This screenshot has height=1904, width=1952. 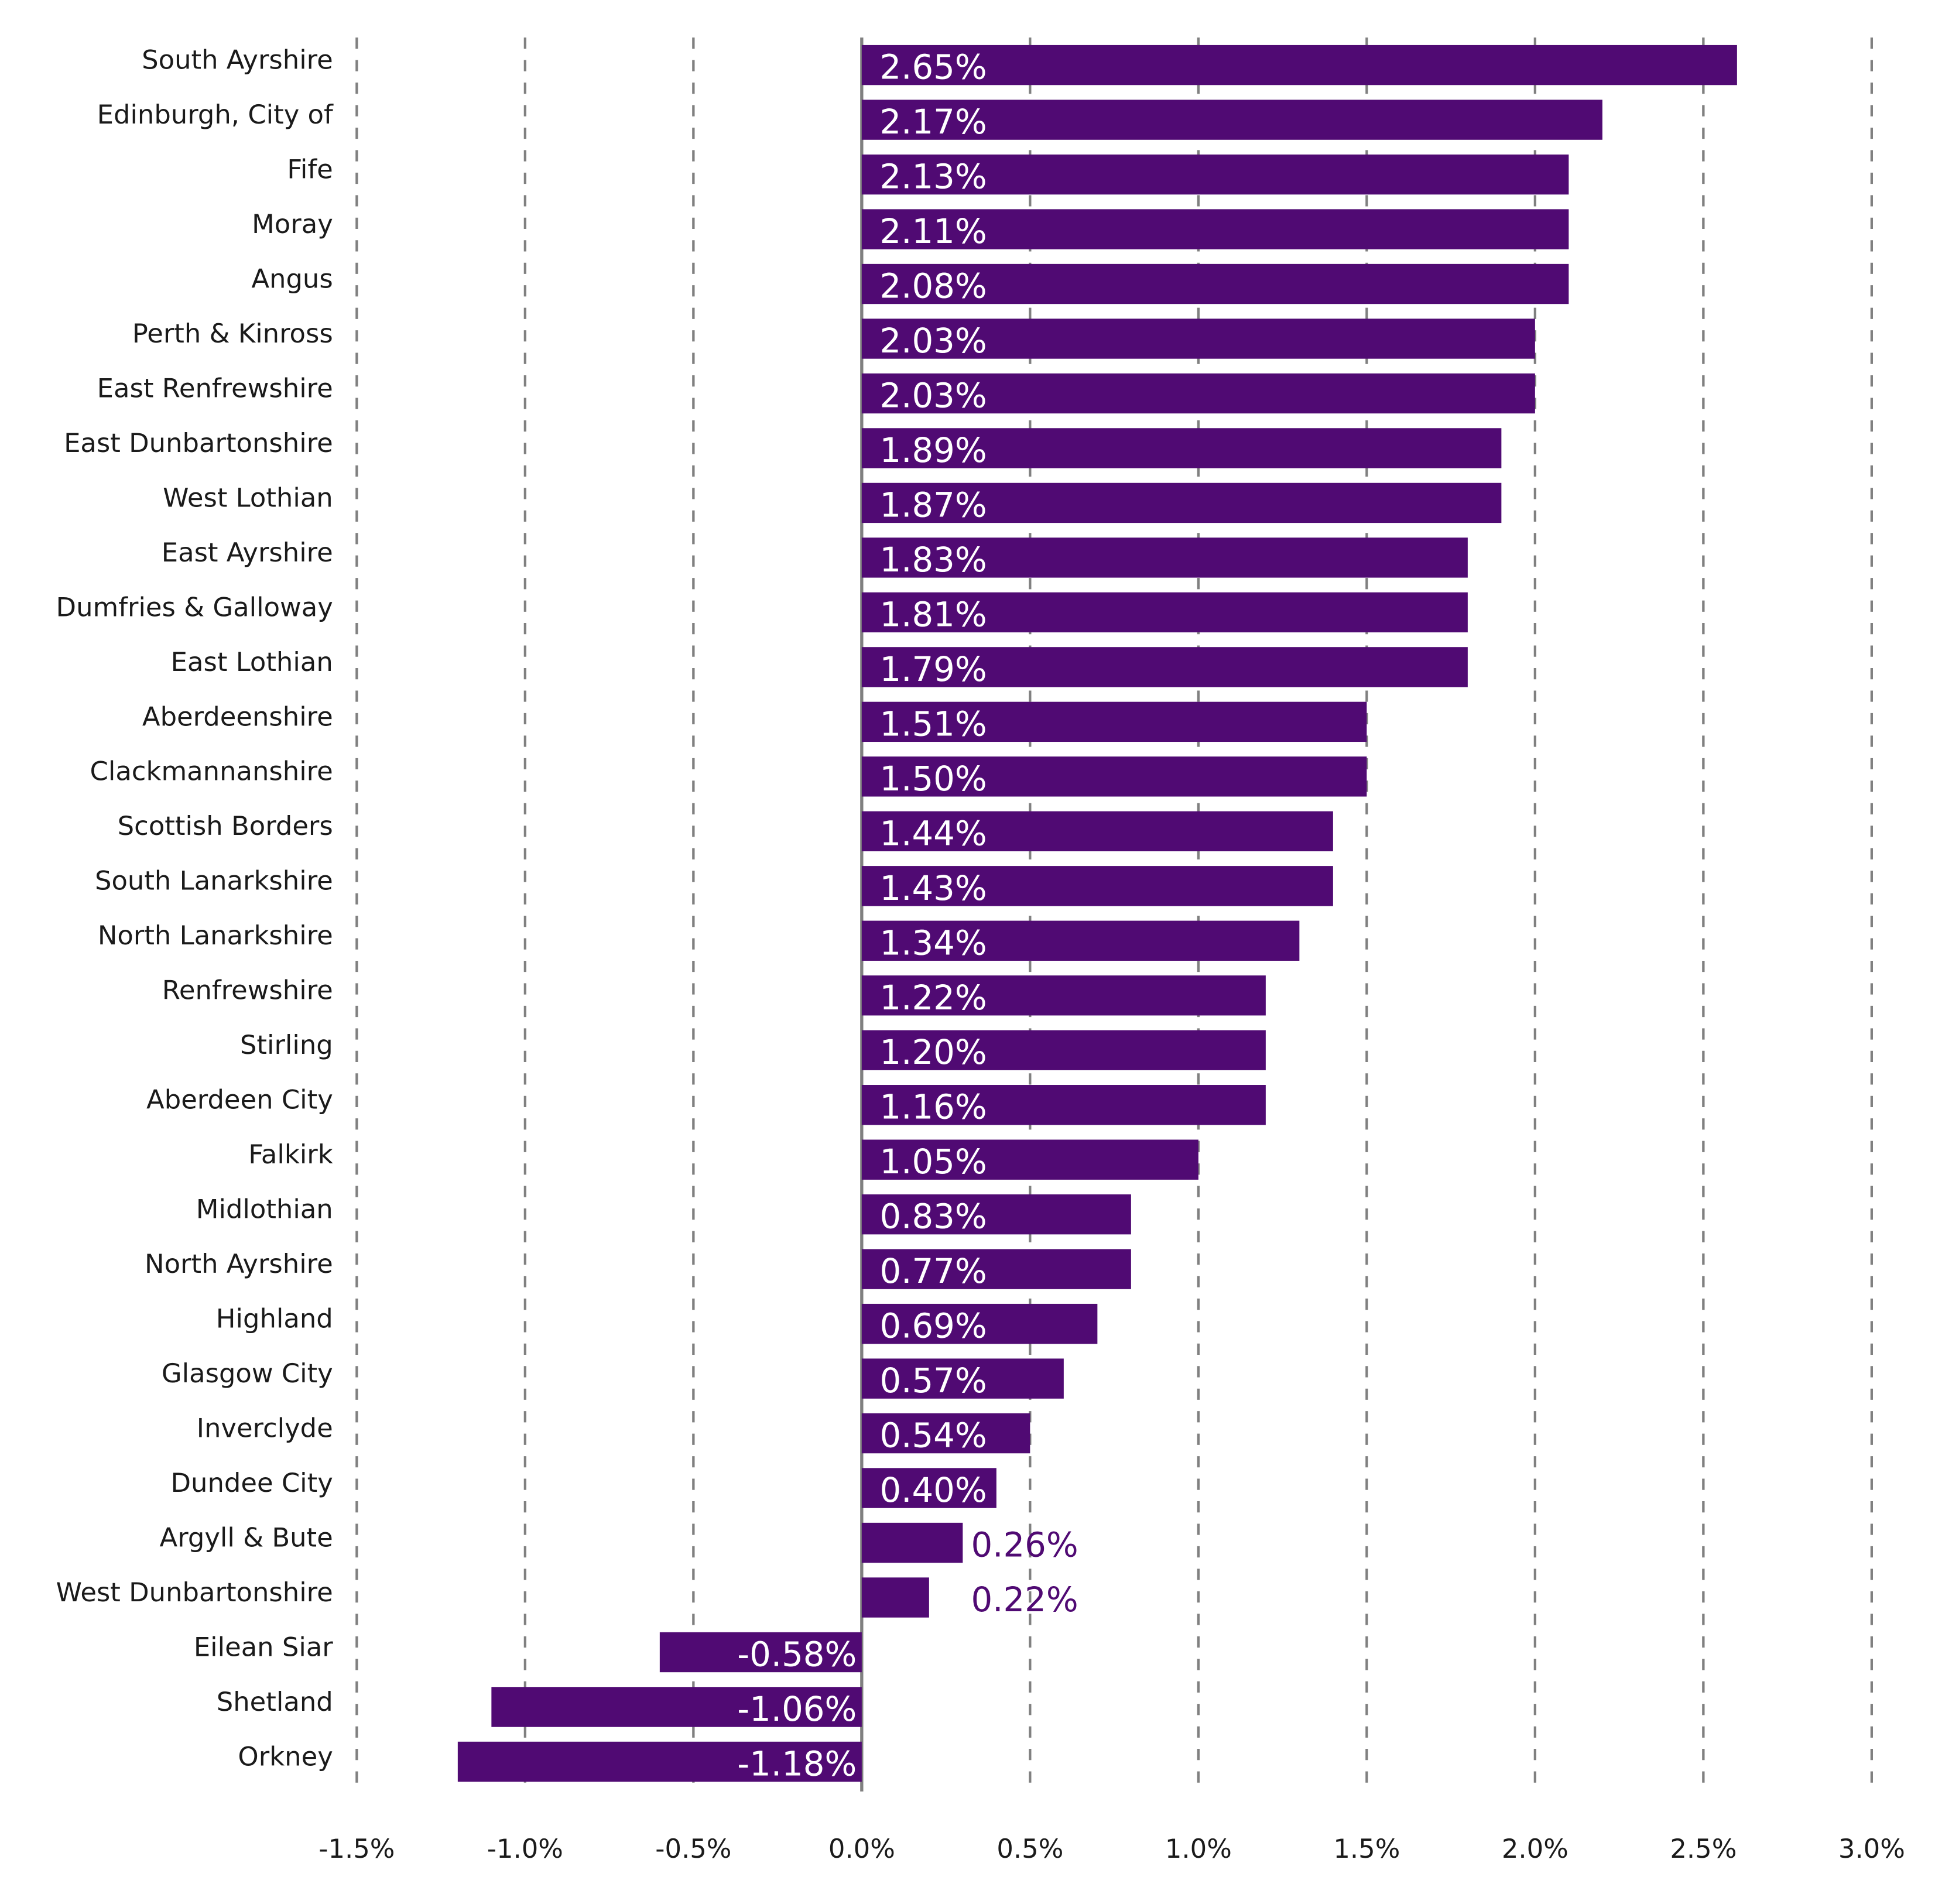 What do you see at coordinates (861, 1848) in the screenshot?
I see `x-tick-label: 0.0%` at bounding box center [861, 1848].